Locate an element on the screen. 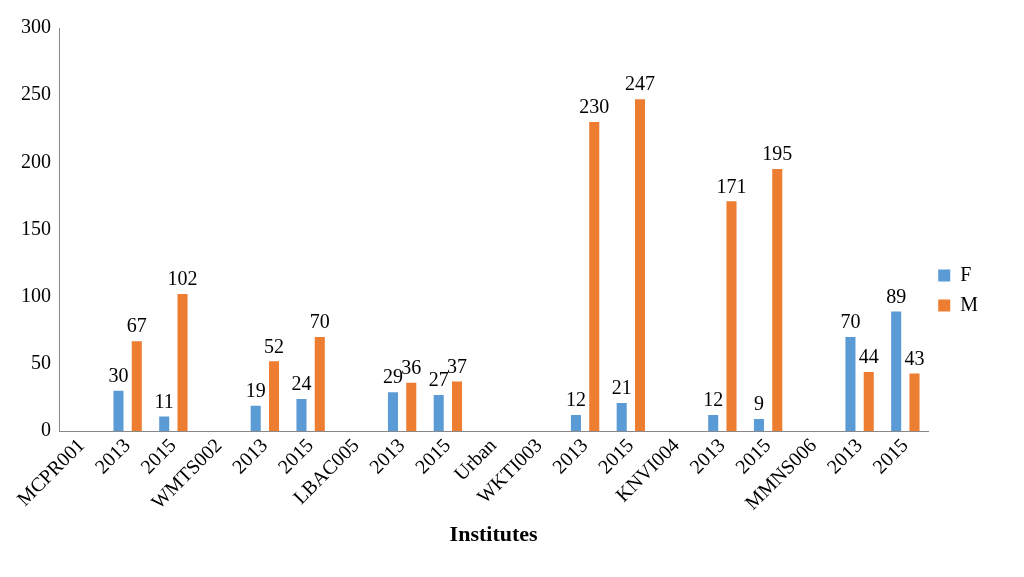 The height and width of the screenshot is (577, 1024). data-label: 52 is located at coordinates (274, 345).